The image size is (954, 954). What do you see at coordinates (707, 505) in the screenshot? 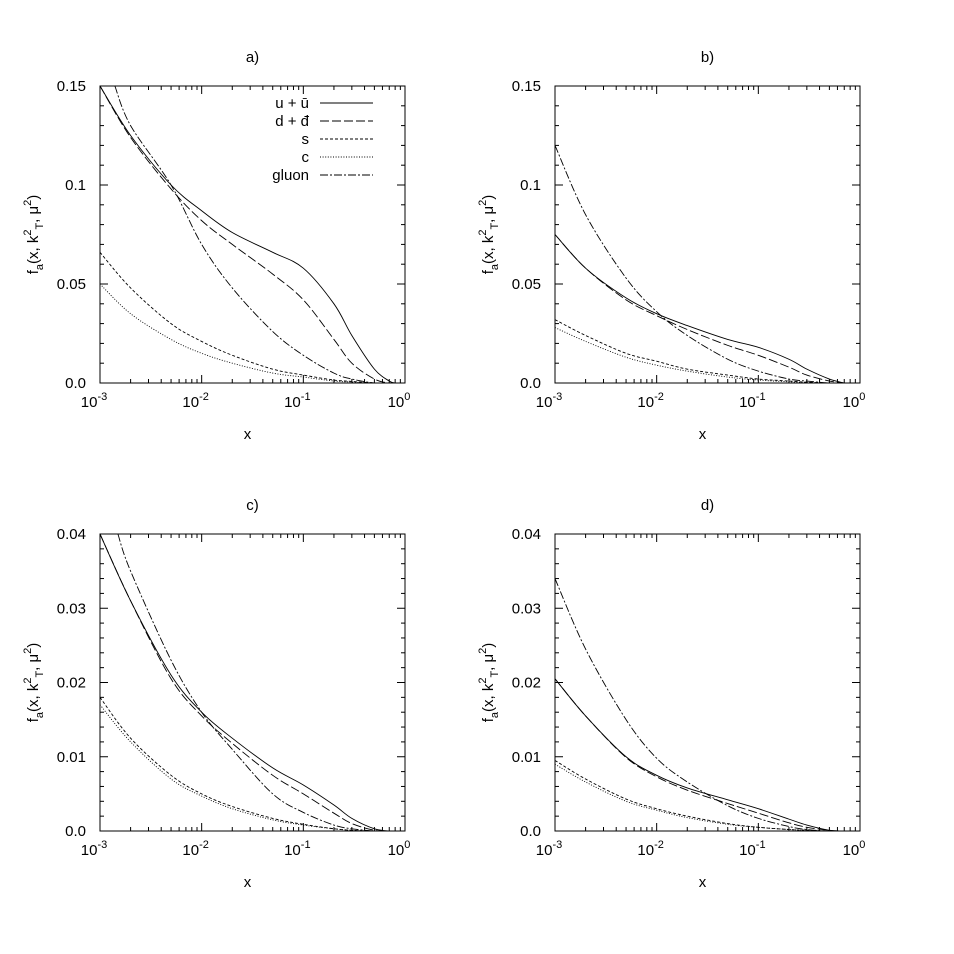
I see `chart-title: d)` at bounding box center [707, 505].